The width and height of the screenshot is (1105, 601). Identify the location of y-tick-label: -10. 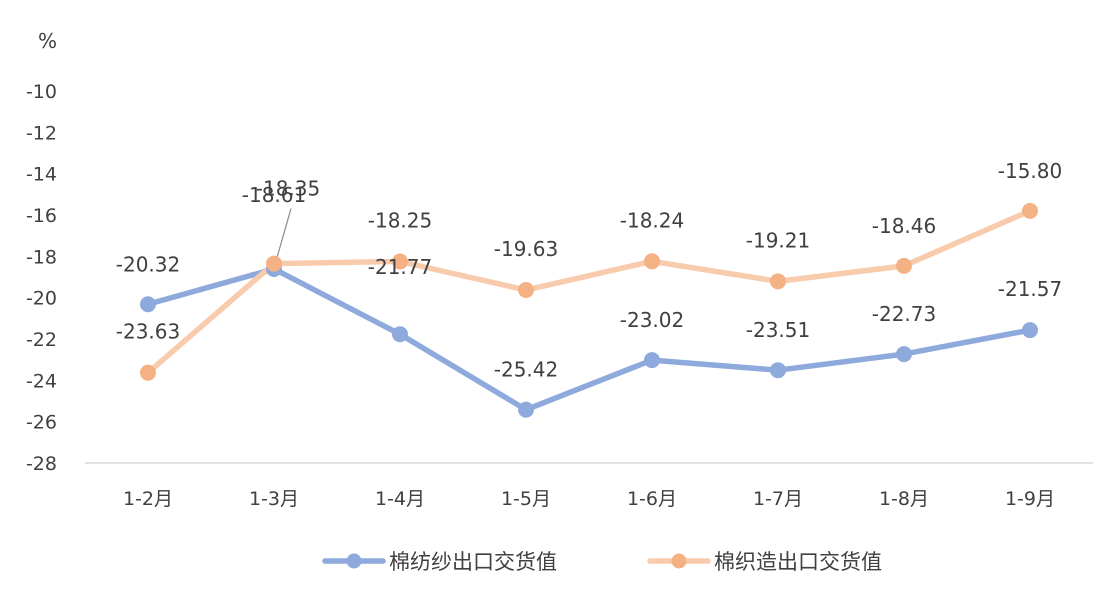
(41, 92).